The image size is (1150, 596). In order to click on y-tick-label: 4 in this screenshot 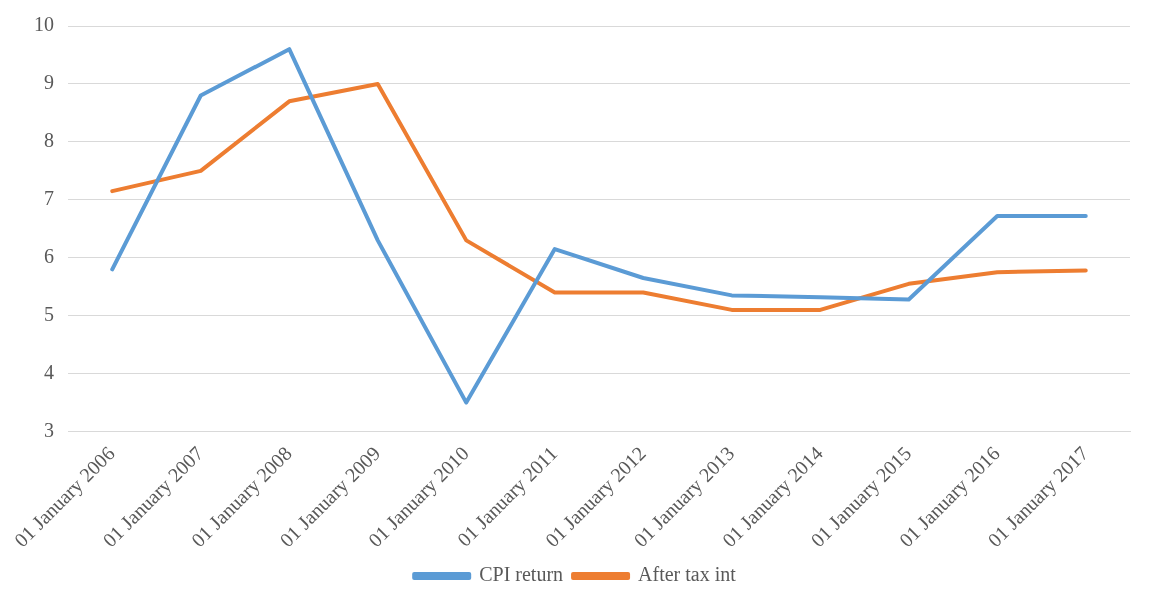, I will do `click(49, 371)`.